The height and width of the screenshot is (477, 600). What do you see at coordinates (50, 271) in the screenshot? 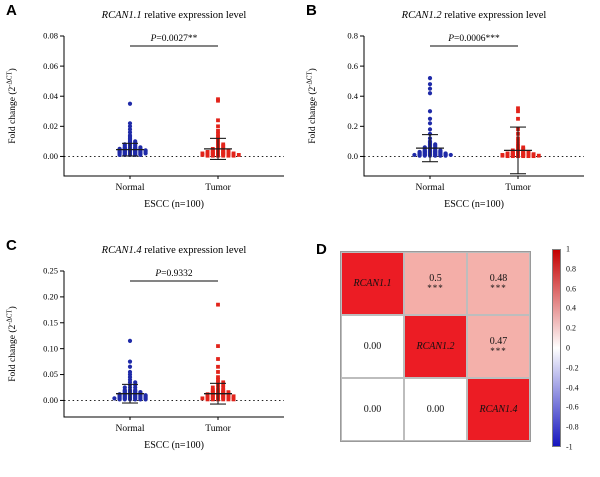
I see `svg-text: 0.25` at bounding box center [50, 271].